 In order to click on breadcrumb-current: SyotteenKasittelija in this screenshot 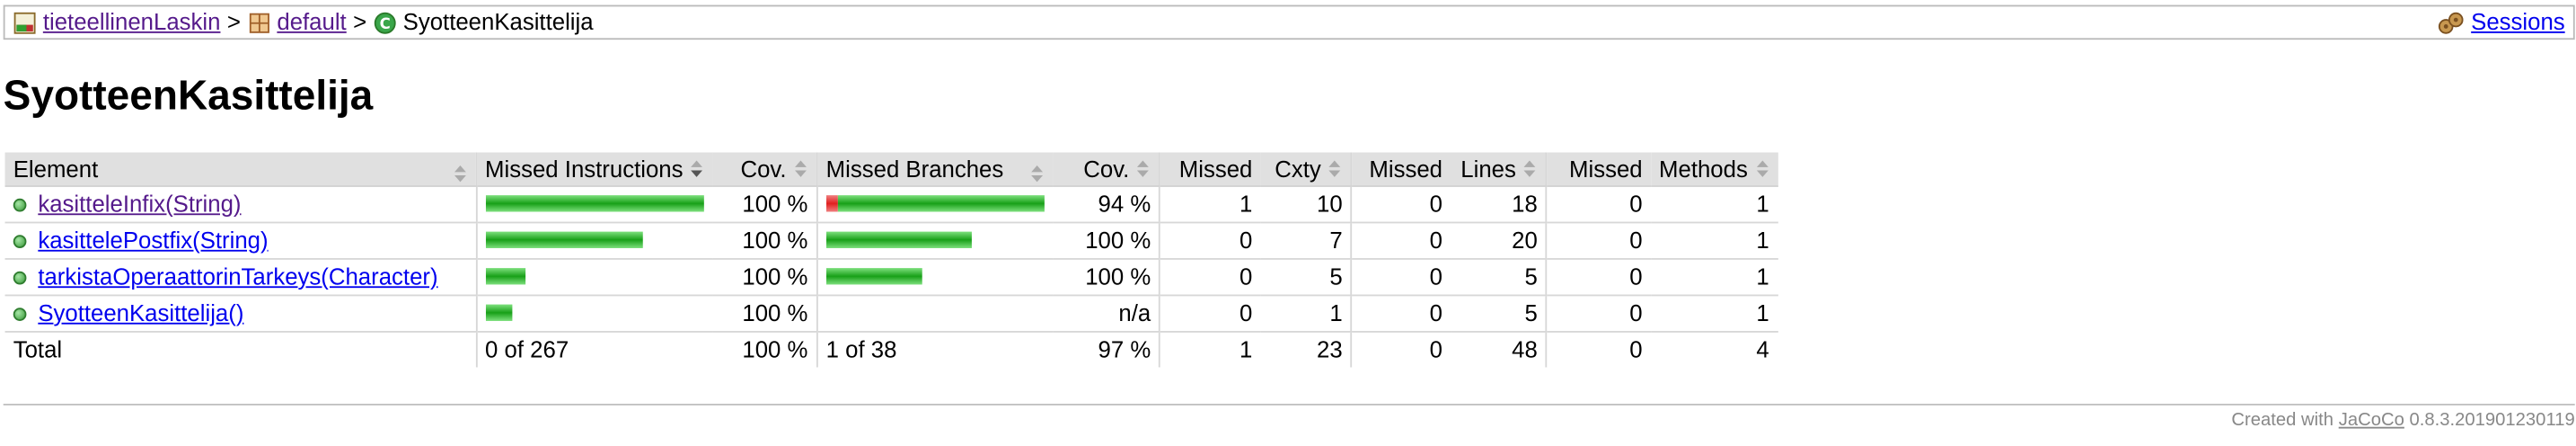, I will do `click(498, 21)`.